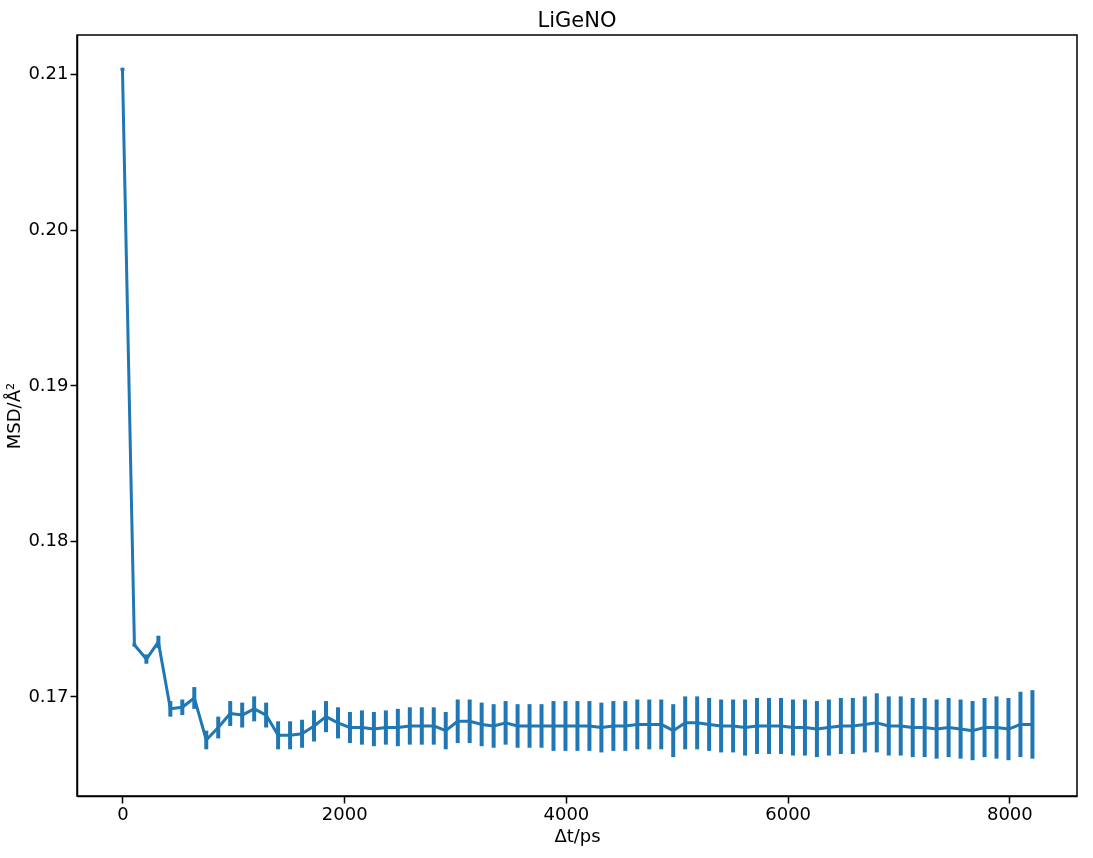 This screenshot has width=1093, height=858. What do you see at coordinates (48, 540) in the screenshot?
I see `y-tick-label: 0.18` at bounding box center [48, 540].